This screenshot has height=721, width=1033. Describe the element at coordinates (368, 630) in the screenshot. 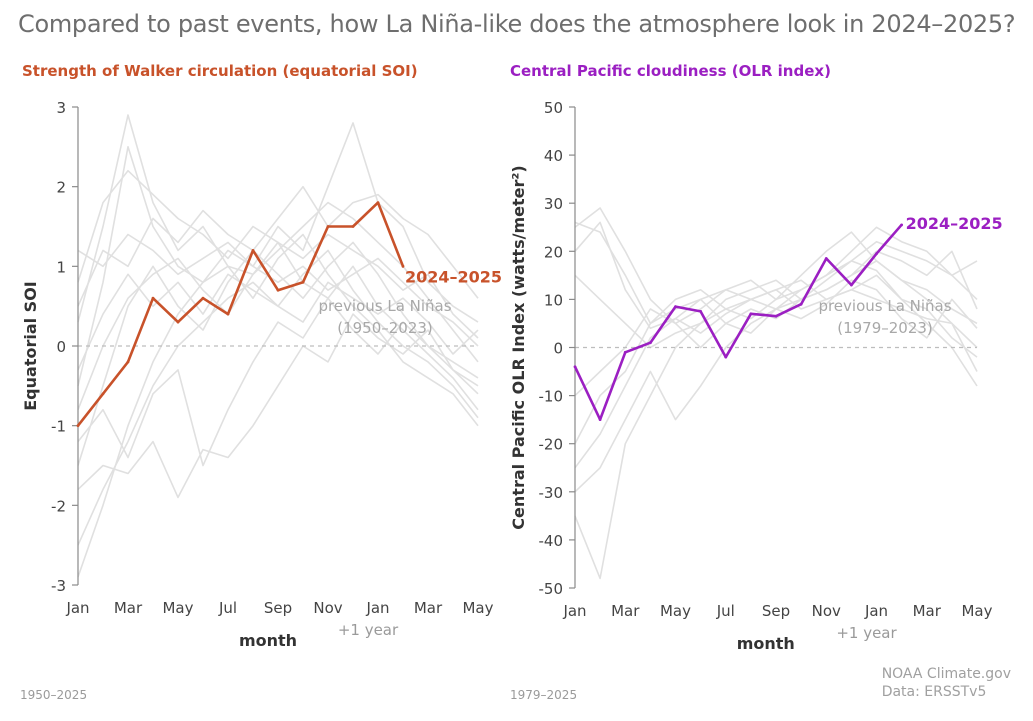

I see `soi-next-year-label: +1 year` at that location.